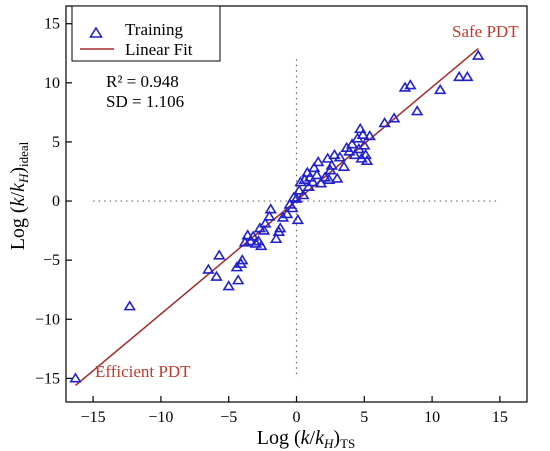  What do you see at coordinates (500, 417) in the screenshot?
I see `x-tick-label: 15` at bounding box center [500, 417].